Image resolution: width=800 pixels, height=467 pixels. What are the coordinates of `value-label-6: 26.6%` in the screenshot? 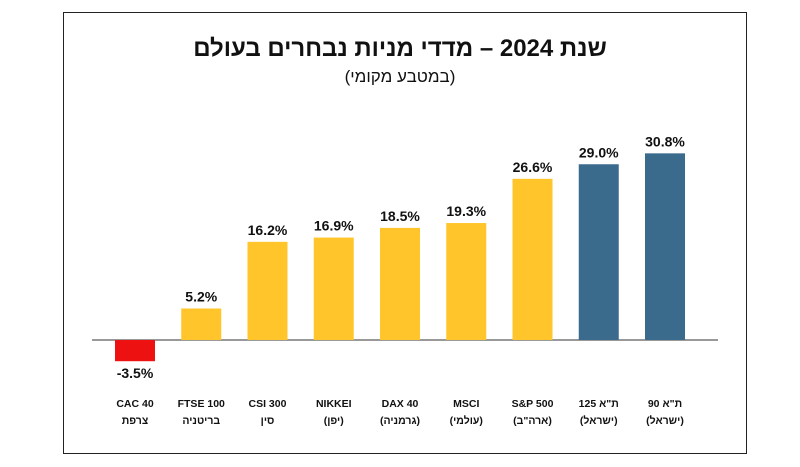 It's located at (533, 167).